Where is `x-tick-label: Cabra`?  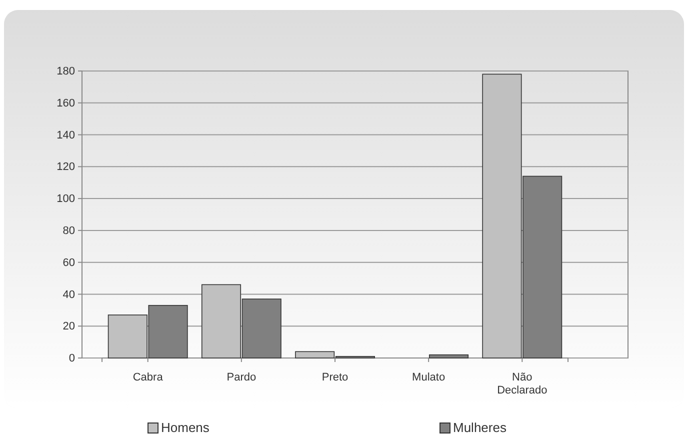 x-tick-label: Cabra is located at coordinates (148, 377).